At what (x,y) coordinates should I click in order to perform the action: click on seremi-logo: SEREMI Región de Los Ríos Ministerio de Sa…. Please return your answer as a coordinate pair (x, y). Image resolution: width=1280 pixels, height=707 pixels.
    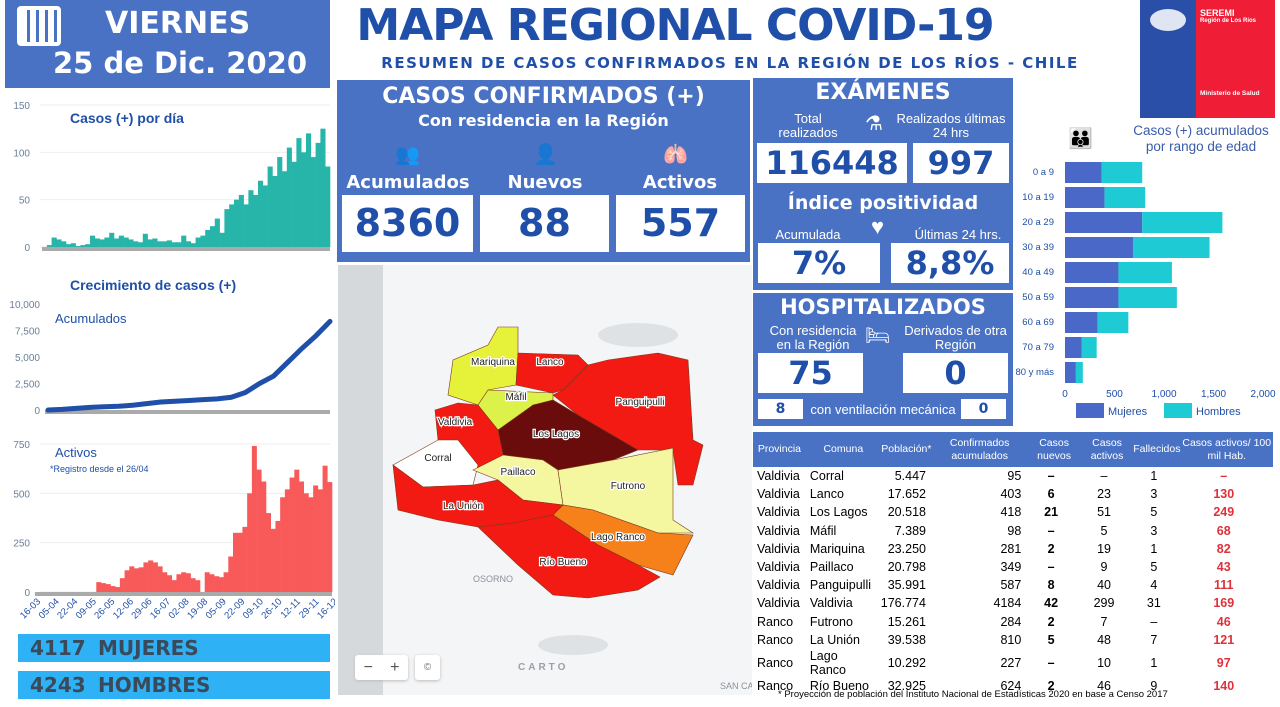
    Looking at the image, I should click on (1207, 59).